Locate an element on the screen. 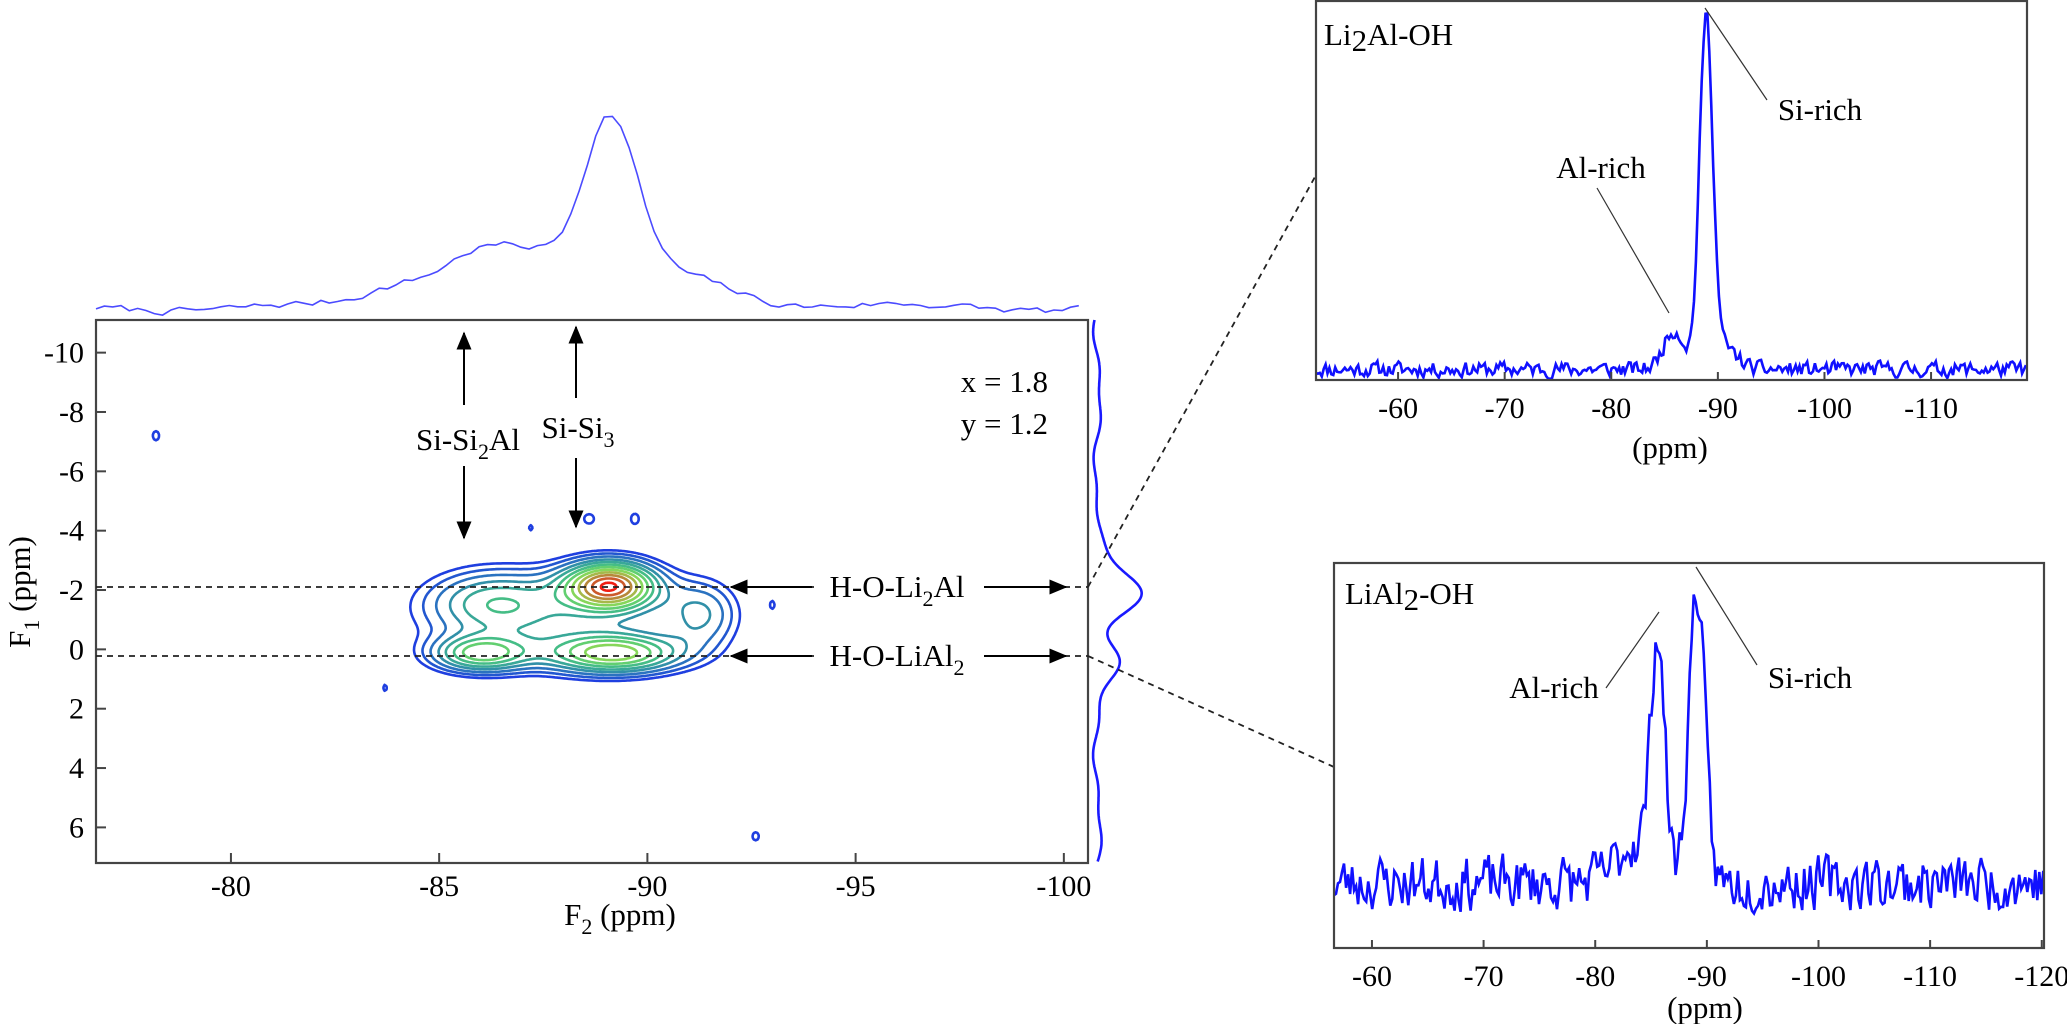  h-o-lial2-connector is located at coordinates (1211, 711).